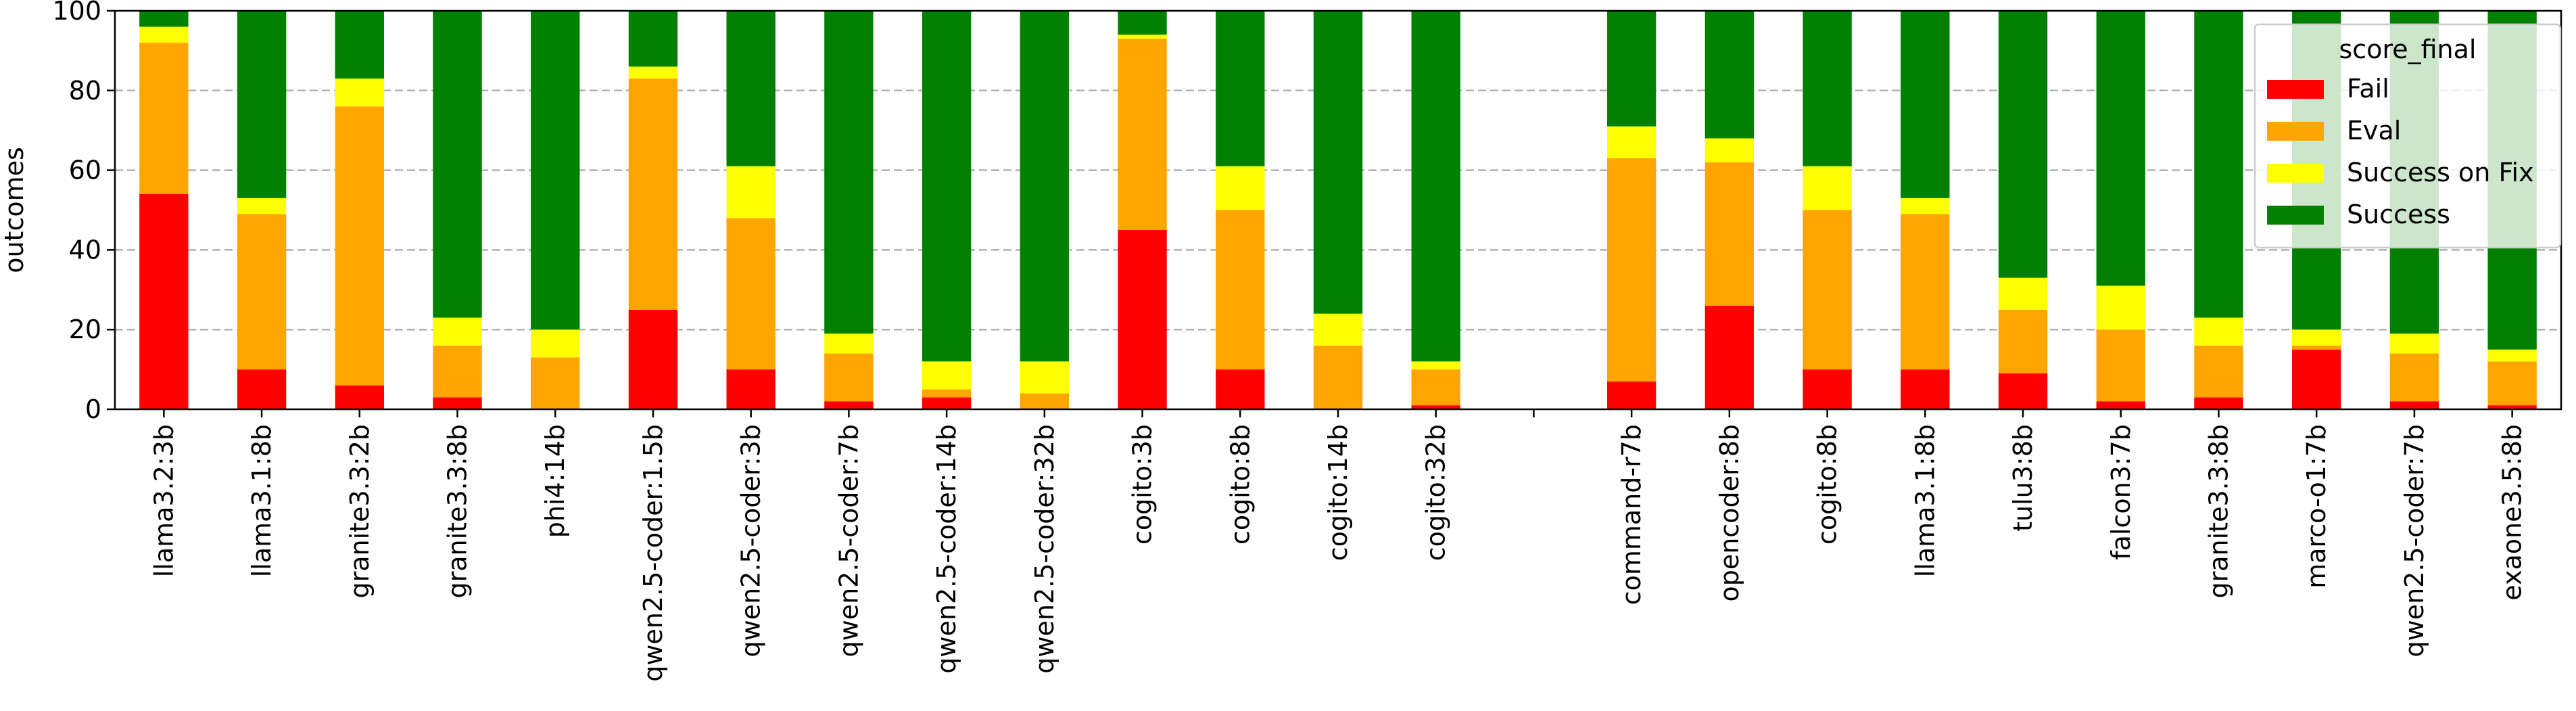 This screenshot has height=711, width=2576. What do you see at coordinates (85, 170) in the screenshot?
I see `y-tick-label: 60` at bounding box center [85, 170].